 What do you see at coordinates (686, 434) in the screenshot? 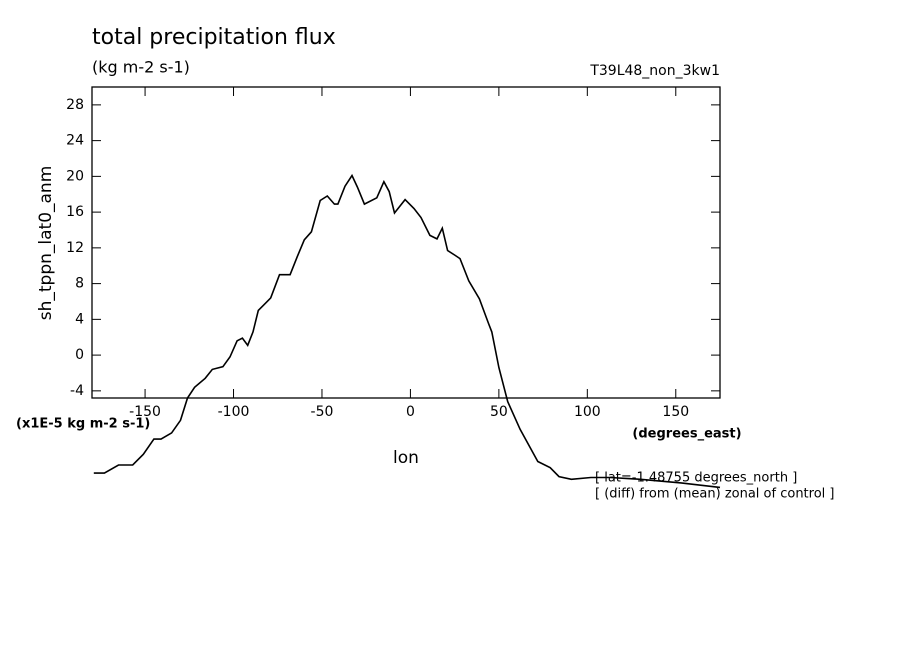
I see `x-units: (degrees_east)` at bounding box center [686, 434].